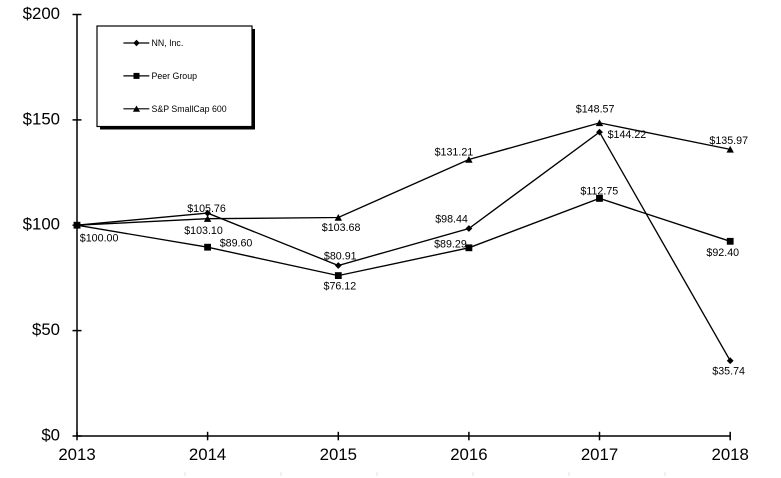 The image size is (781, 478). What do you see at coordinates (627, 135) in the screenshot?
I see `svg-text: $144.22` at bounding box center [627, 135].